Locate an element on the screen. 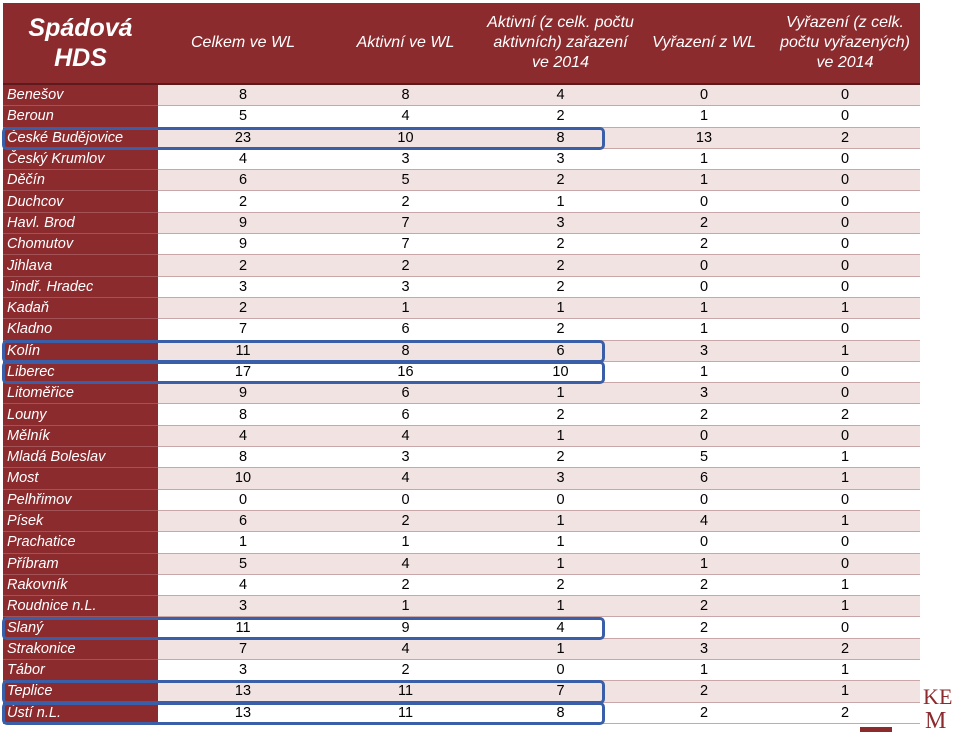  table-row: Jihlava 2 2 2 0 0 is located at coordinates (461, 266).